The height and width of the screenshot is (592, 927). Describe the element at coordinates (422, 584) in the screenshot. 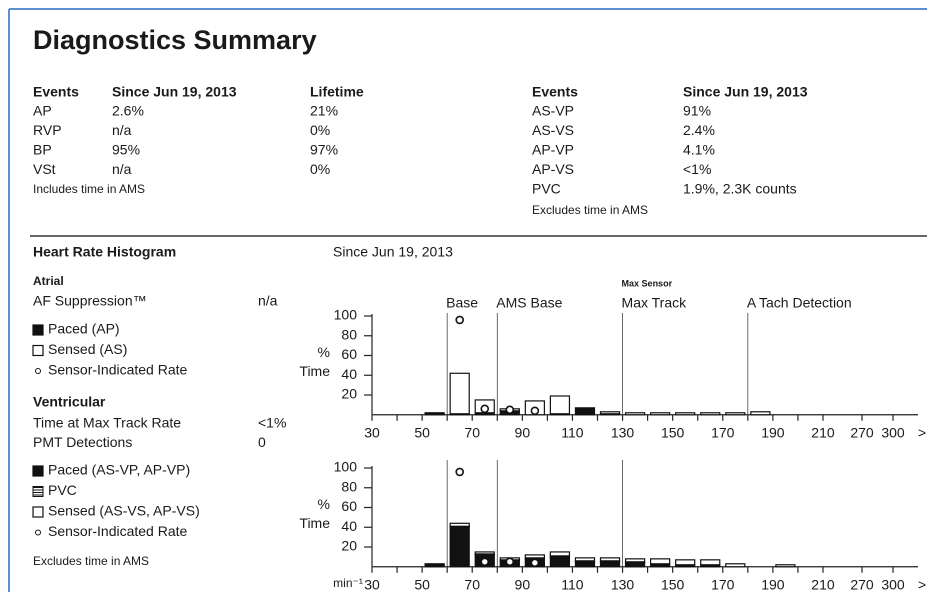

I see `x-tick-label: 50` at that location.